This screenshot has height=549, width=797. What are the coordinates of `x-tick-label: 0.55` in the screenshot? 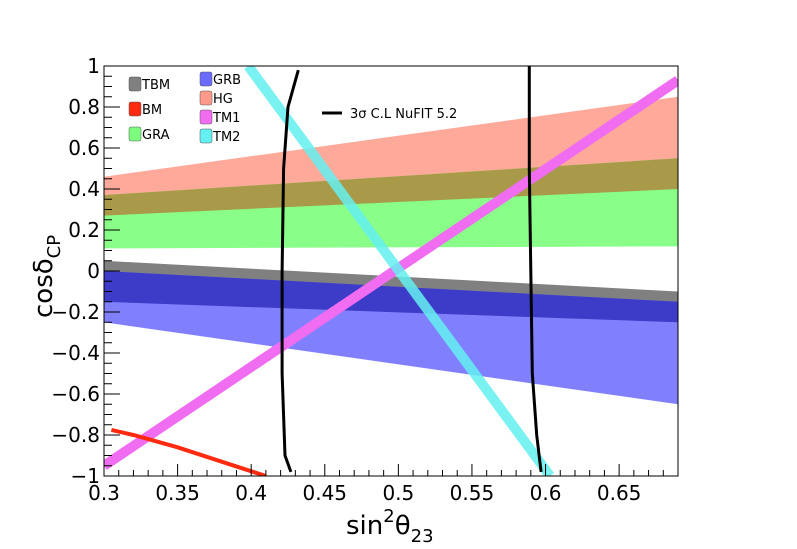 It's located at (472, 493).